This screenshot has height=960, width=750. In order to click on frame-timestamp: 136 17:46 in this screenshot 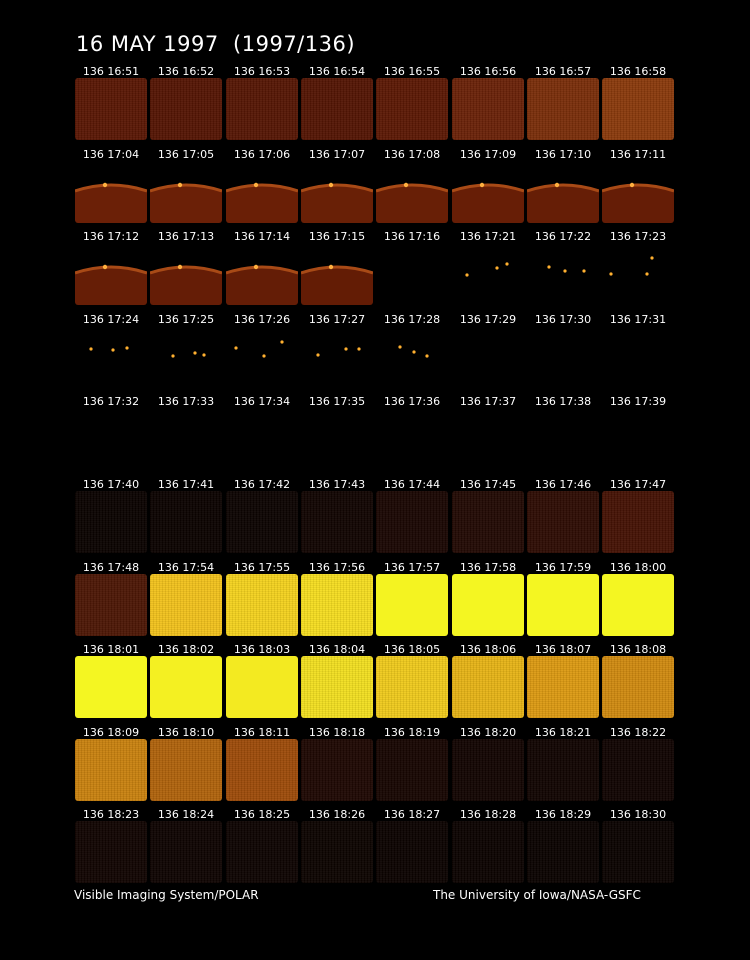, I will do `click(563, 484)`.